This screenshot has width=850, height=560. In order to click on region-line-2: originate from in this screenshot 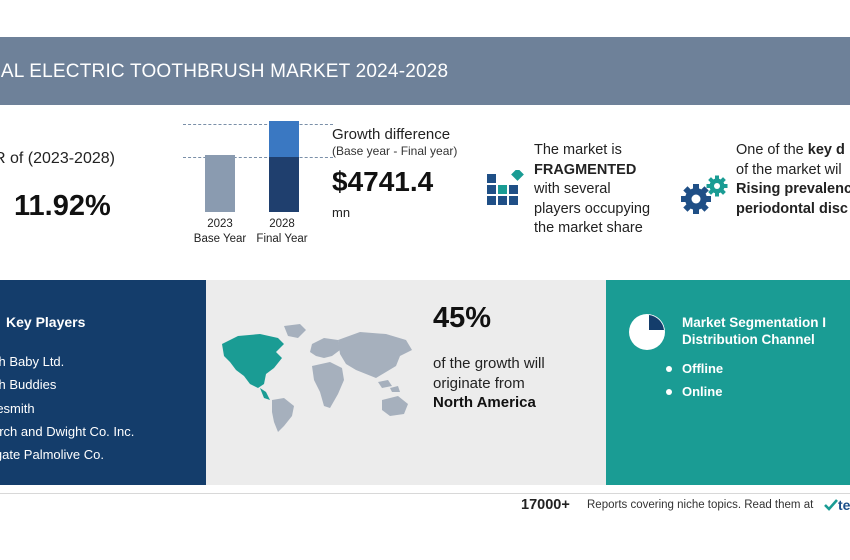, I will do `click(479, 383)`.